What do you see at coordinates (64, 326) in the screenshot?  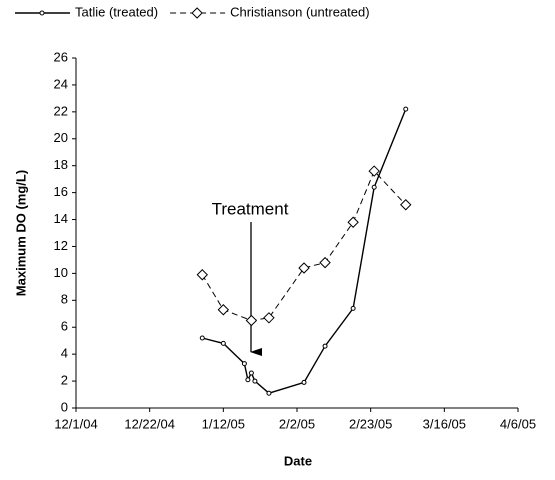 I see `y-tick-label: 6` at bounding box center [64, 326].